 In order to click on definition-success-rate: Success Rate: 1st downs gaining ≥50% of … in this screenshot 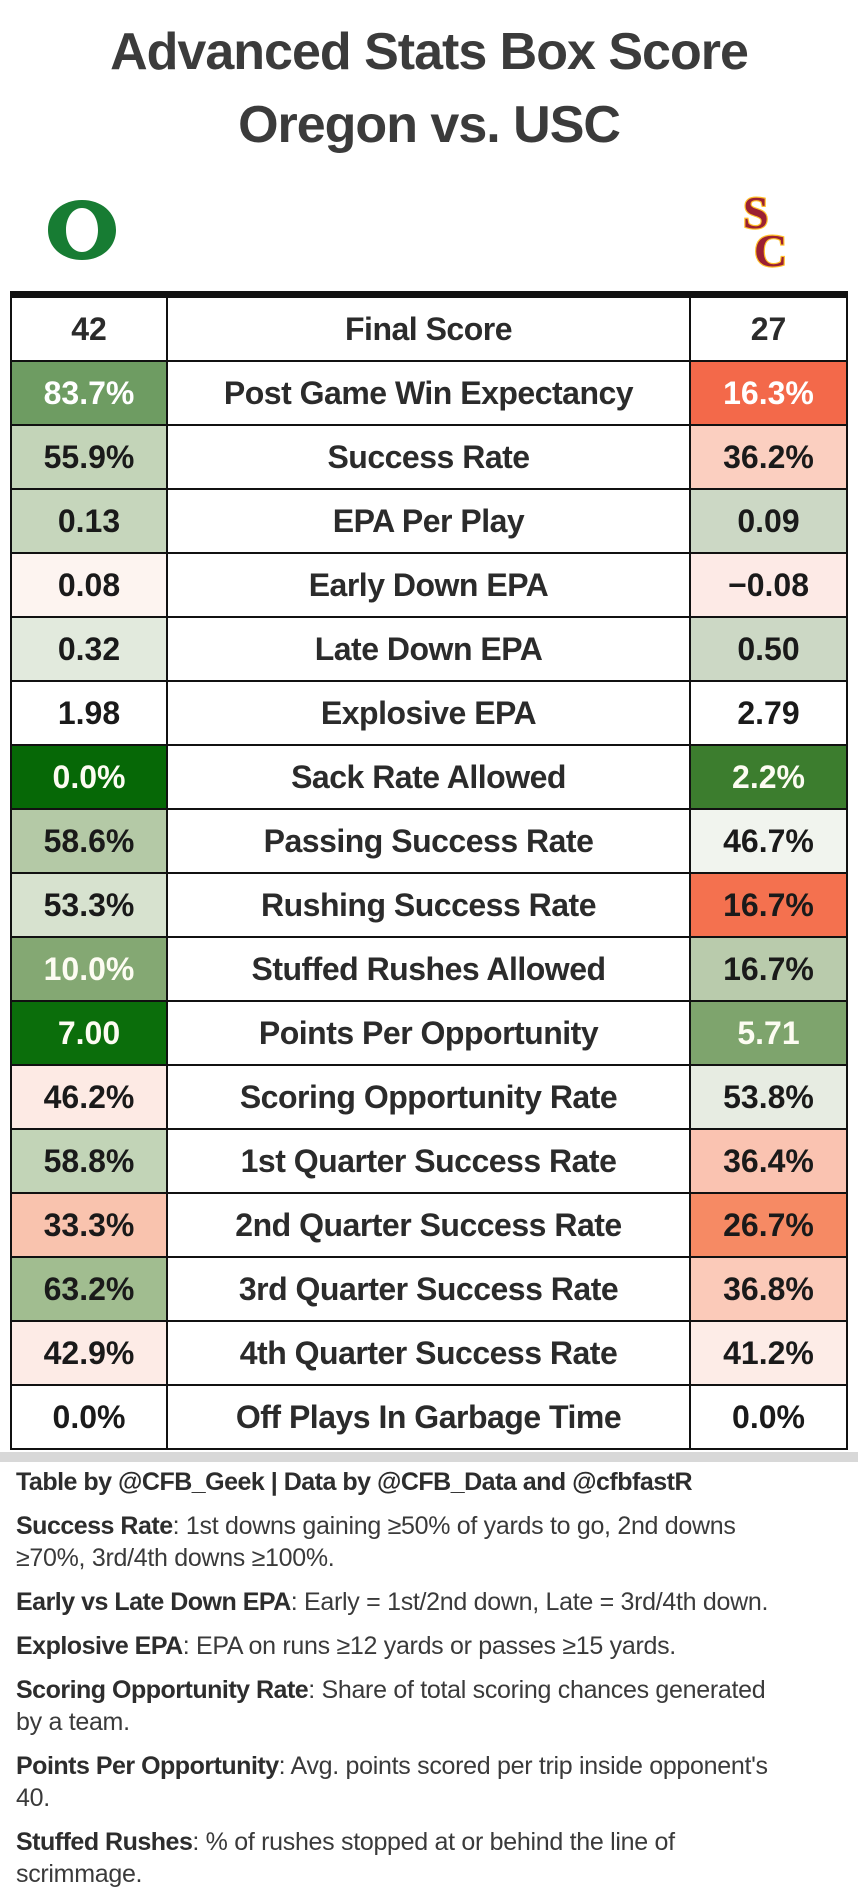, I will do `click(427, 1542)`.